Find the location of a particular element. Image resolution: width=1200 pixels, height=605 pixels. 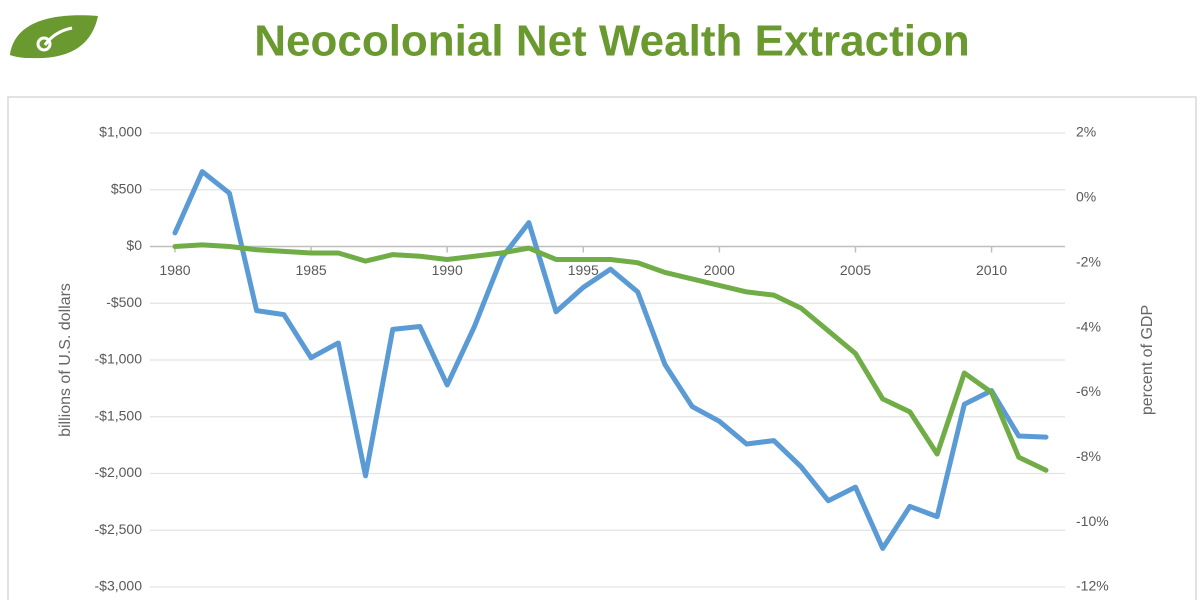

x-tick-label: 1990 is located at coordinates (447, 270).